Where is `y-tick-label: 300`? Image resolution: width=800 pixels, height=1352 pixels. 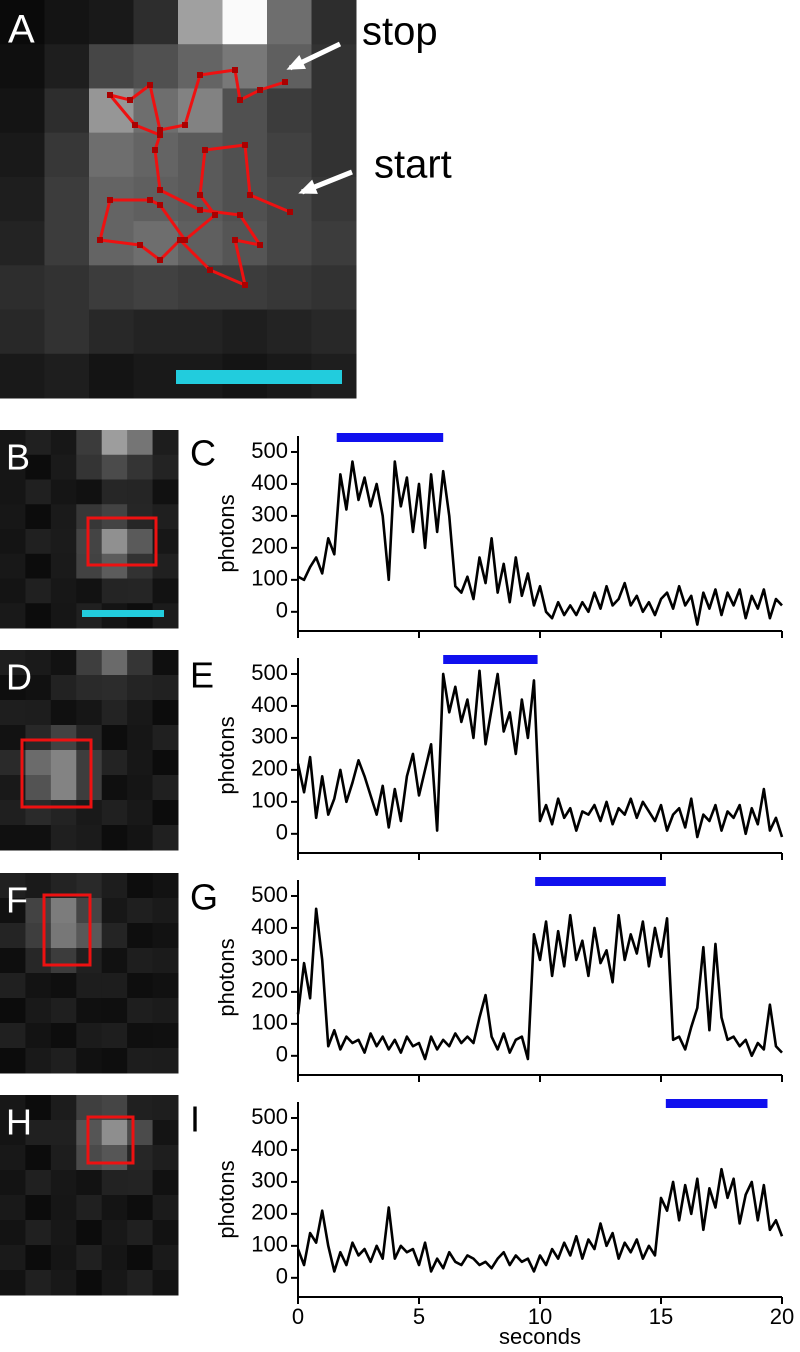
y-tick-label: 300 is located at coordinates (269, 958).